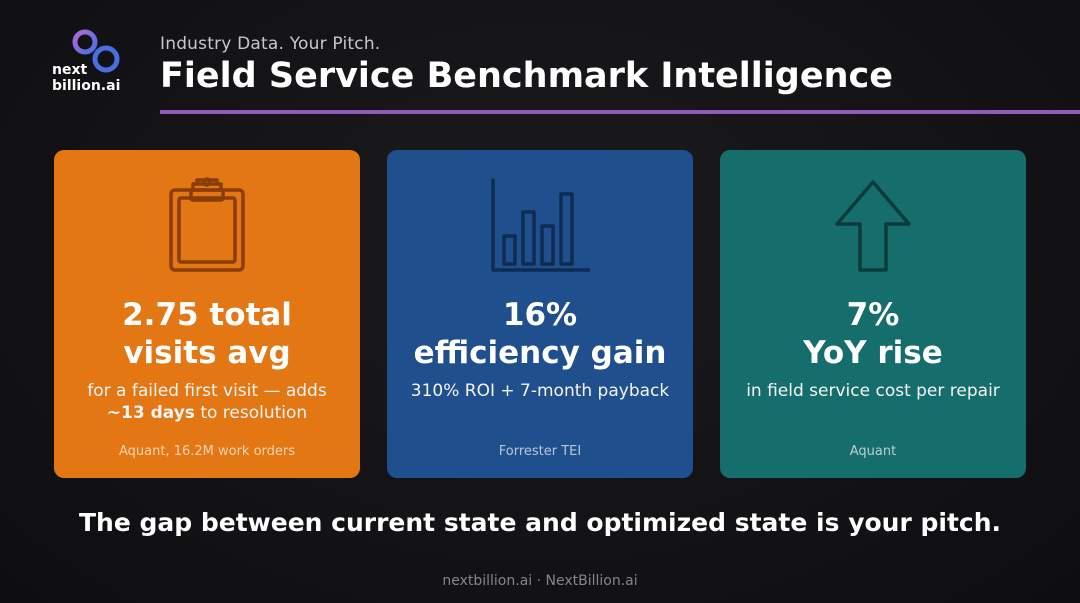  I want to click on stat-headline-line1: 2.75 total, so click(207, 315).